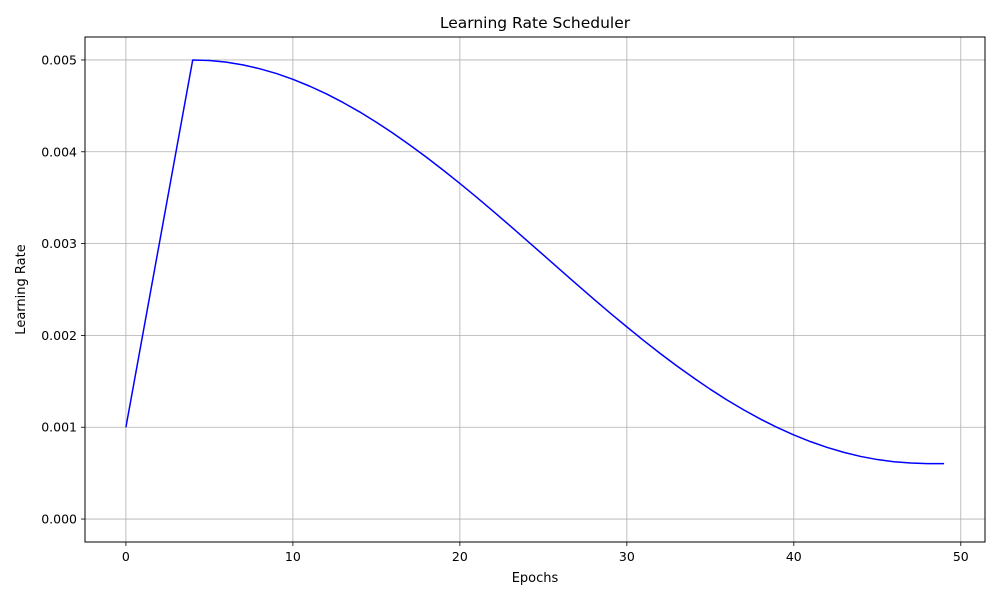  I want to click on x-tick-label: 20, so click(460, 556).